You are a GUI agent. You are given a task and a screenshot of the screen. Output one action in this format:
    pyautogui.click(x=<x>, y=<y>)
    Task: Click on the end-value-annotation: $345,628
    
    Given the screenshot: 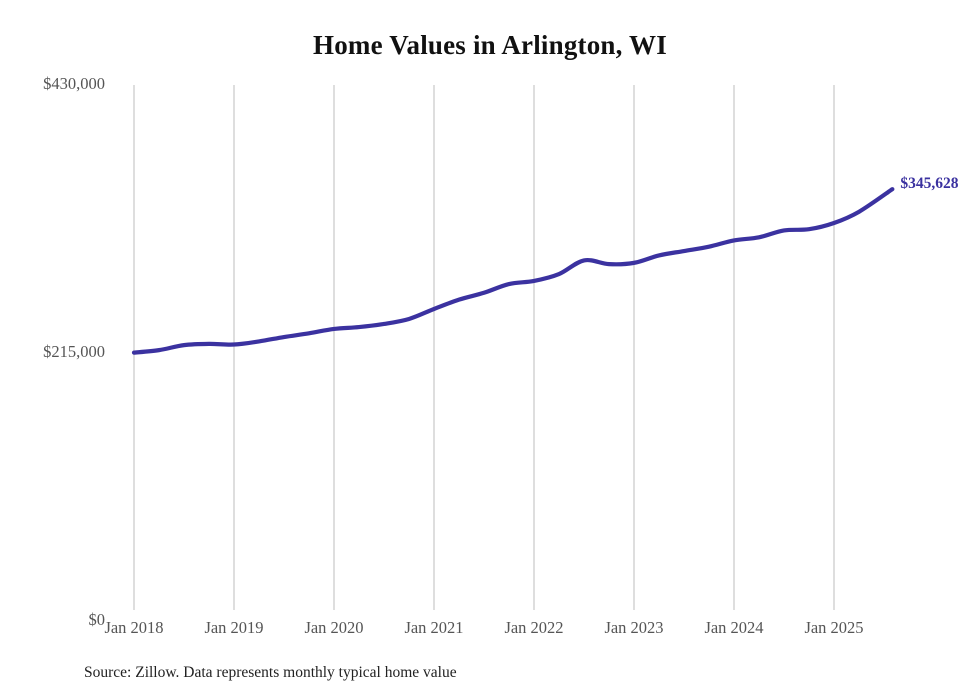 What is the action you would take?
    pyautogui.click(x=929, y=184)
    